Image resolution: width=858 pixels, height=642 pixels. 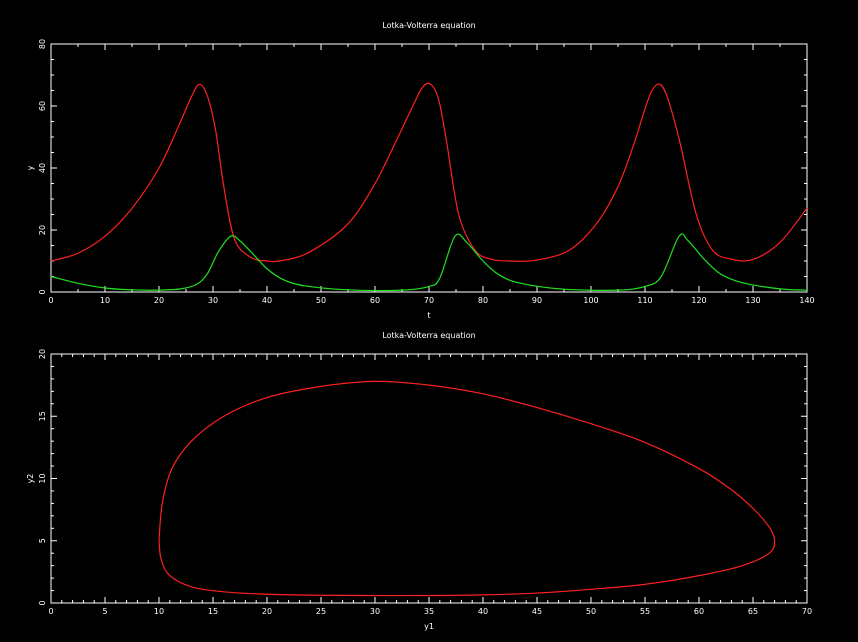 What do you see at coordinates (42, 478) in the screenshot?
I see `y-tick-label: 10` at bounding box center [42, 478].